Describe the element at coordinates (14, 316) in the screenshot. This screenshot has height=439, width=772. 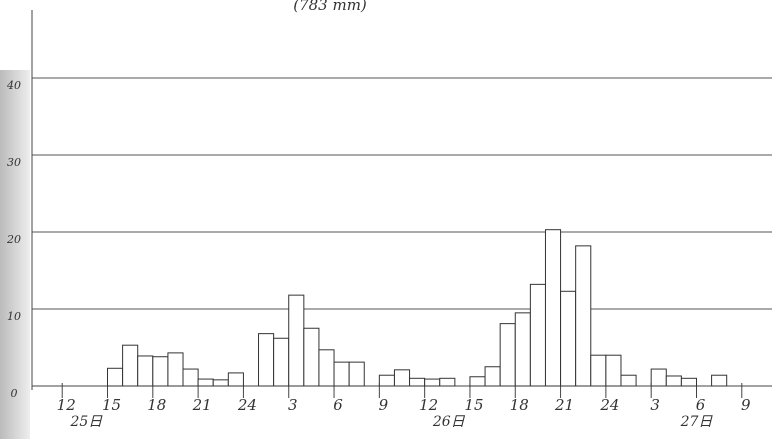
I see `y-tick-label: 10` at that location.